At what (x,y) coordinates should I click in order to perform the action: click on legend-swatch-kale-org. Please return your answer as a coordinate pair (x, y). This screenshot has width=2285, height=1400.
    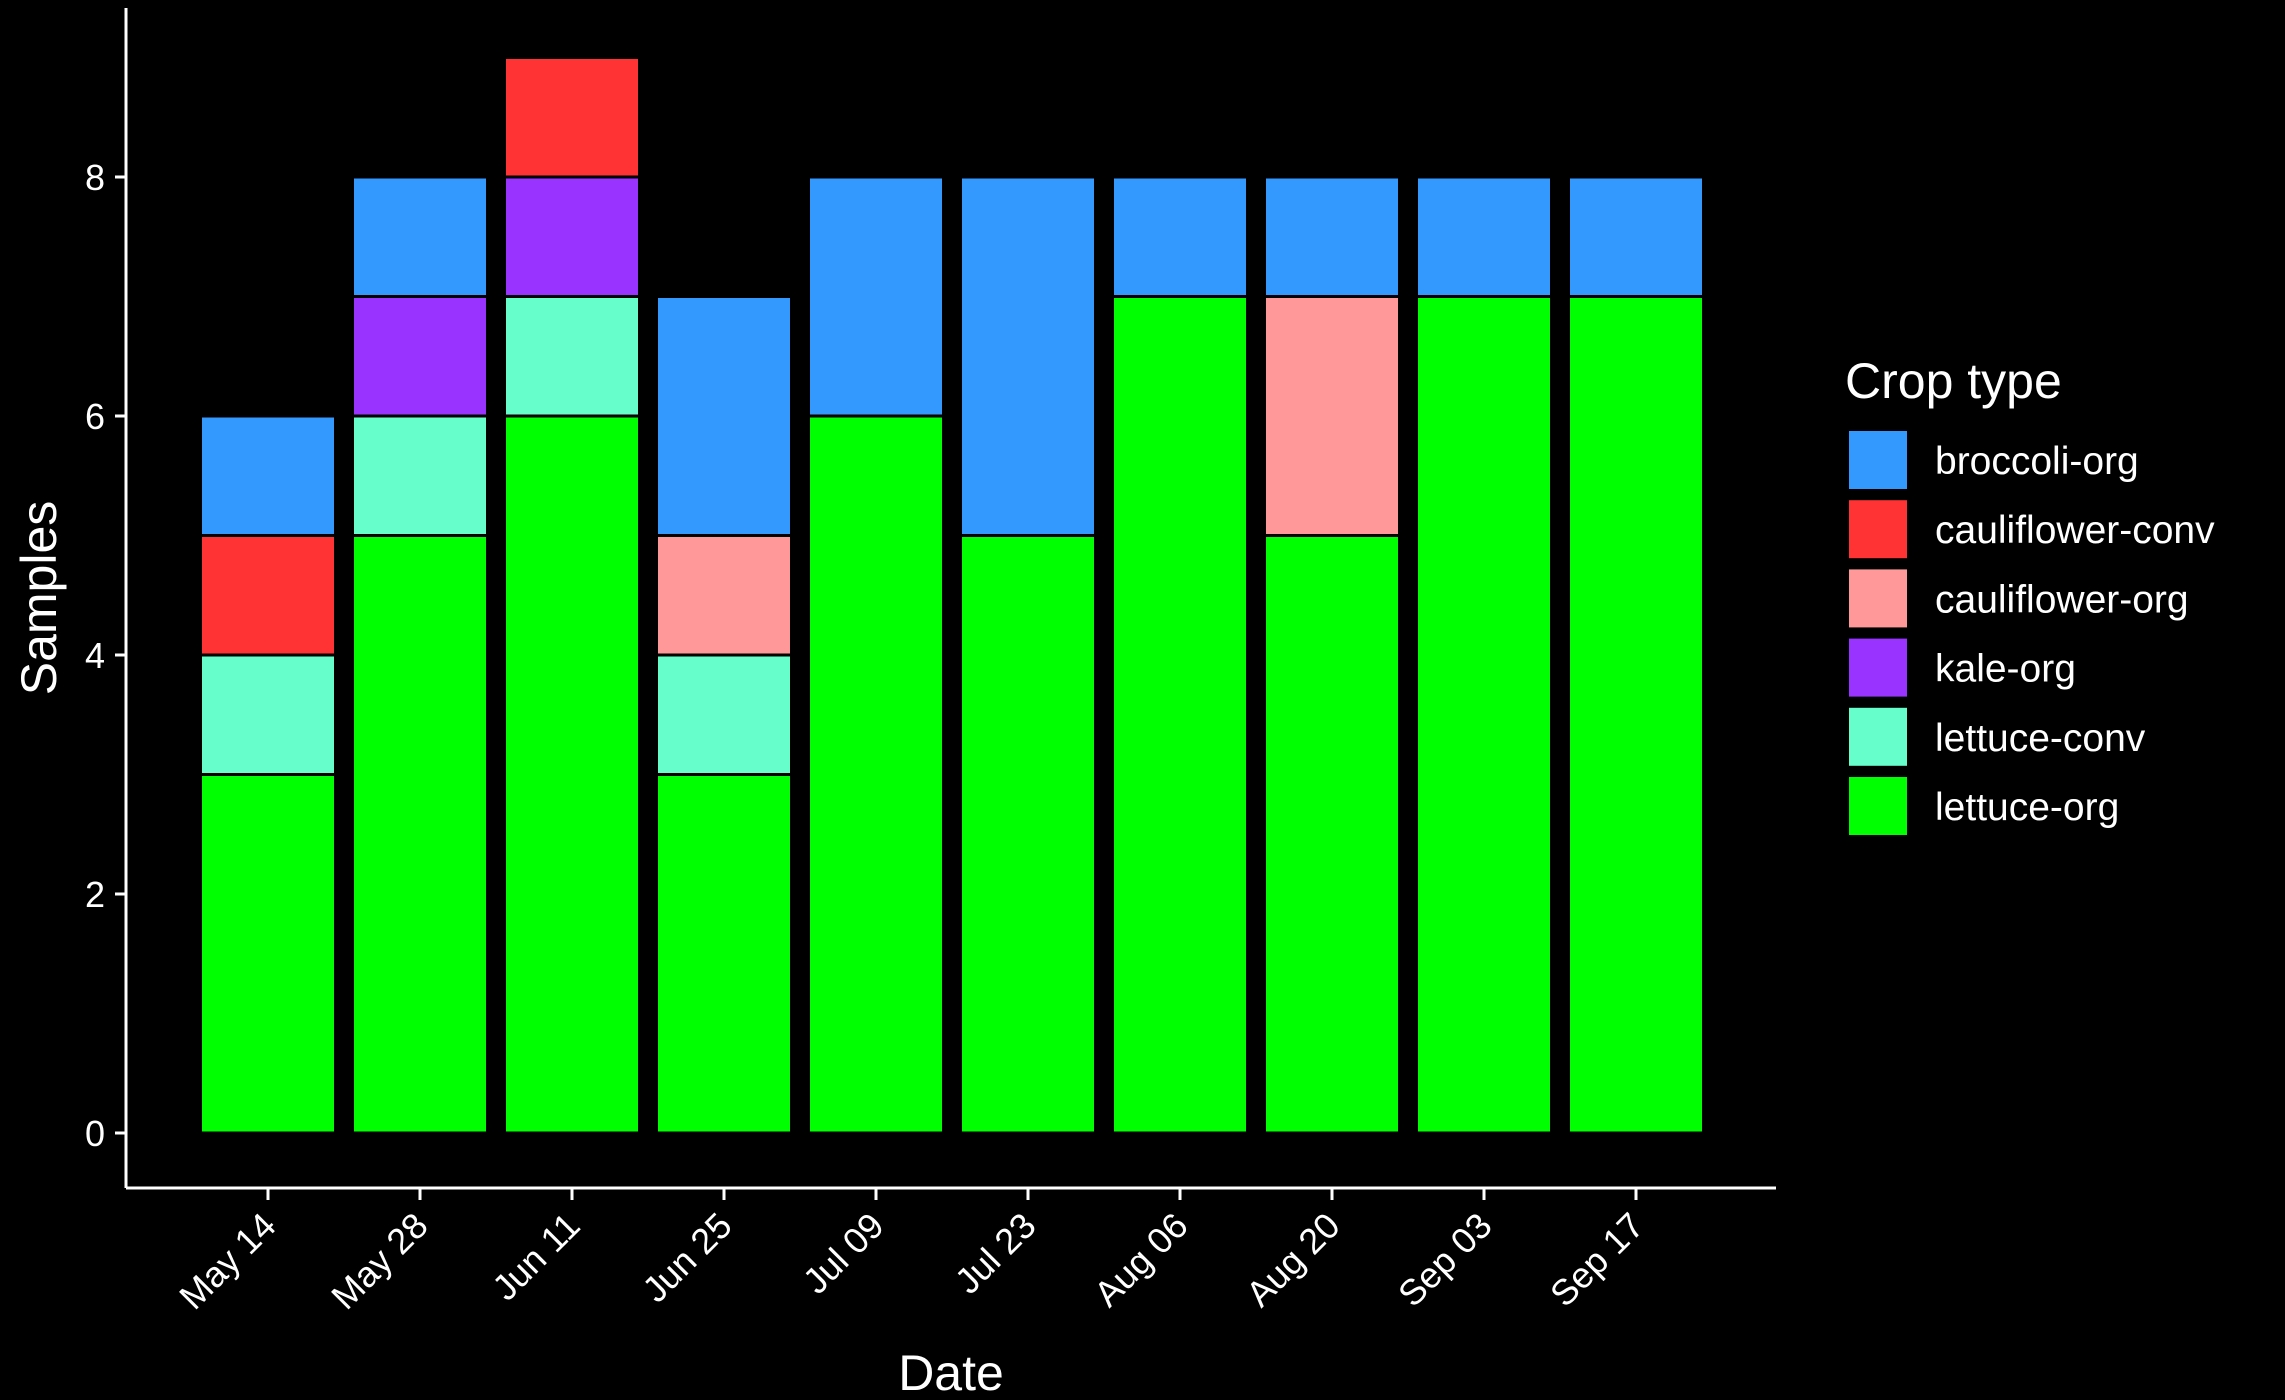
    Looking at the image, I should click on (1878, 668).